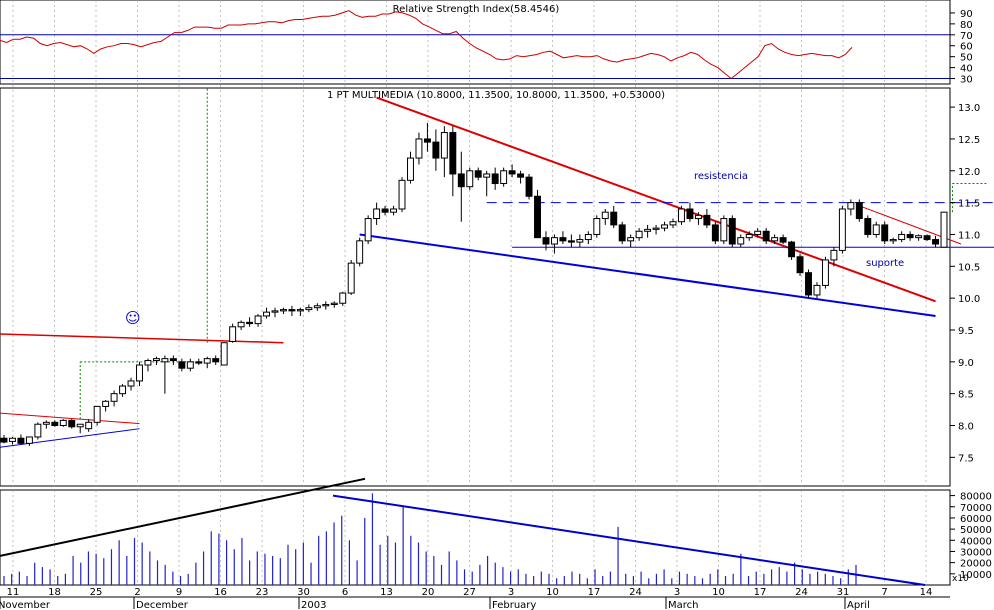  I want to click on price-y-tick-label: 13.0, so click(969, 108).